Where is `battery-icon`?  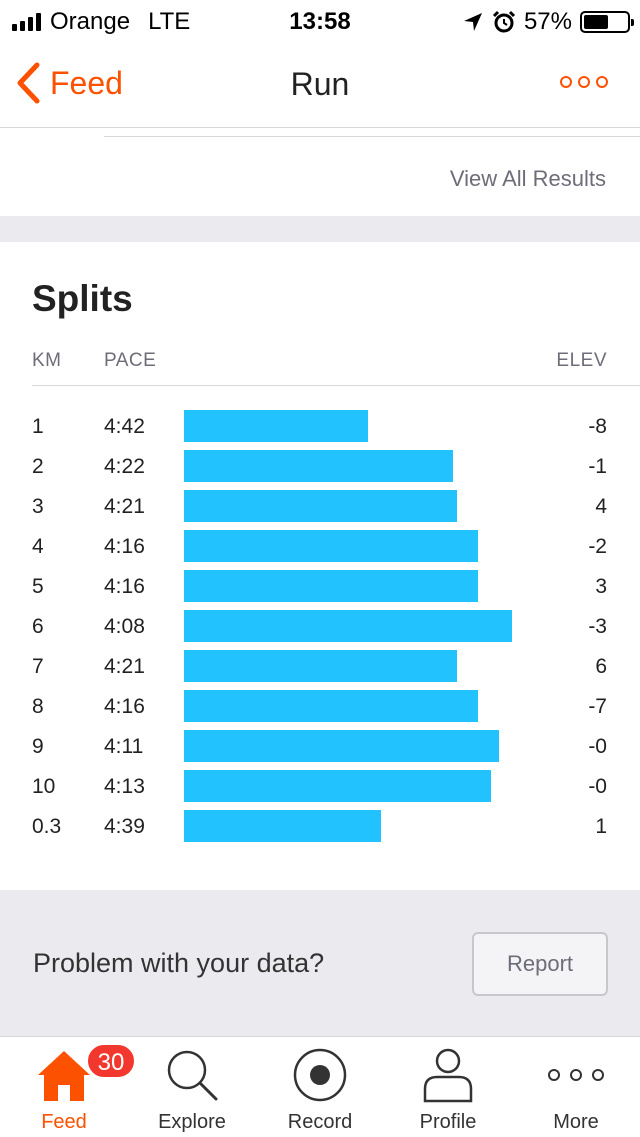 battery-icon is located at coordinates (607, 22).